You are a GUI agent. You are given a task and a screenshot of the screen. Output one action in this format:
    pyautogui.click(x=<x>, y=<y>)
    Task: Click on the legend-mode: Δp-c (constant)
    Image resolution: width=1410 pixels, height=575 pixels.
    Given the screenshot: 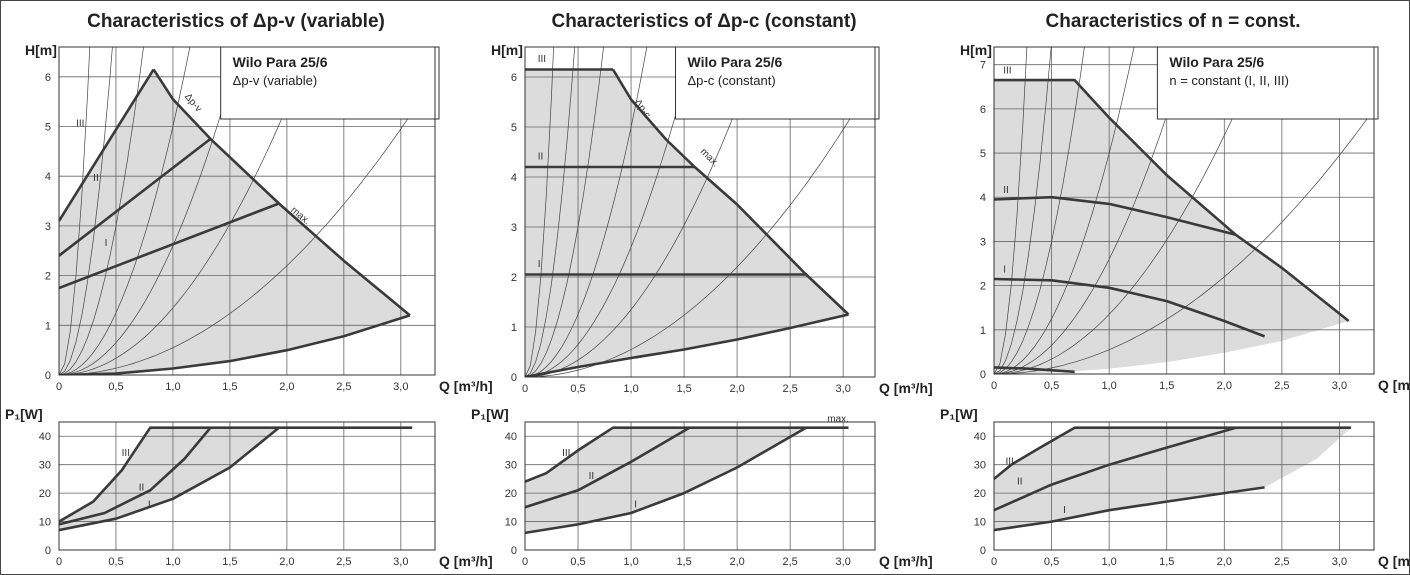 What is the action you would take?
    pyautogui.click(x=732, y=80)
    